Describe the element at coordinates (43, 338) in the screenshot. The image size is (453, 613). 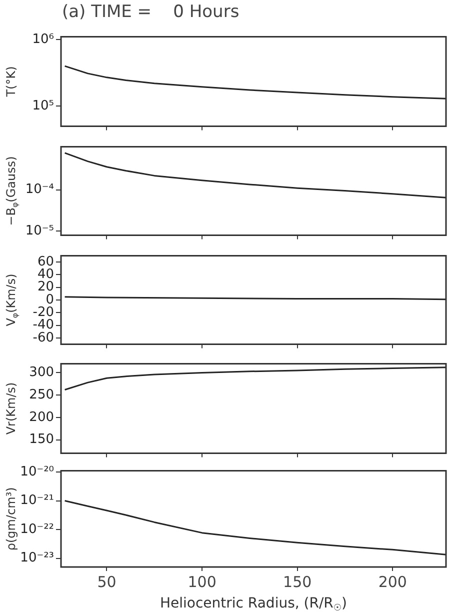
I see `y-tick-label: -60` at that location.